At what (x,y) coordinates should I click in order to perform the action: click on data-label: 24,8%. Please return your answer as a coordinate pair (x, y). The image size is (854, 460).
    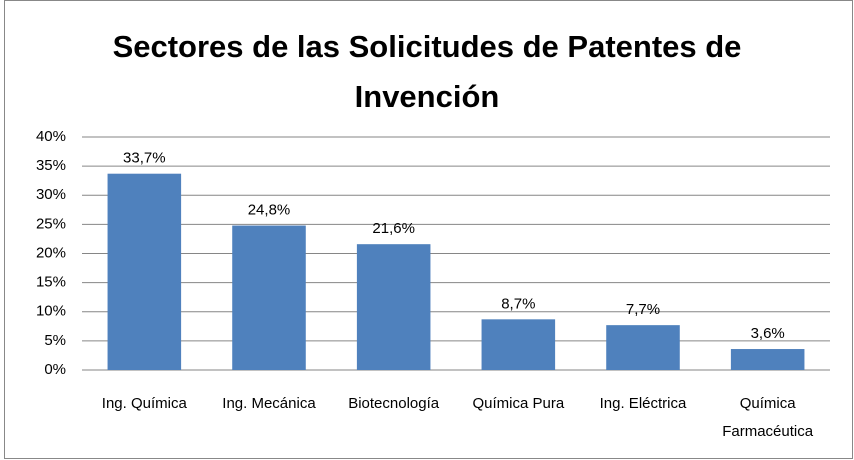
    Looking at the image, I should click on (269, 210).